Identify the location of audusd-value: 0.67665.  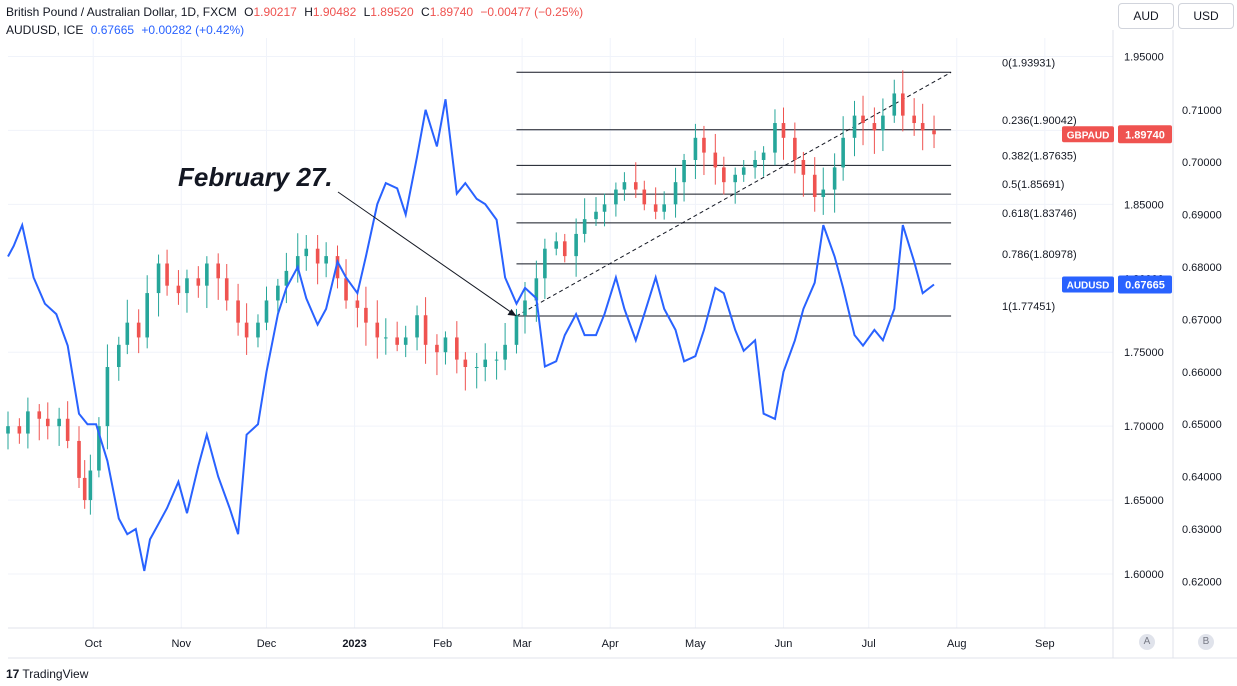
(112, 30).